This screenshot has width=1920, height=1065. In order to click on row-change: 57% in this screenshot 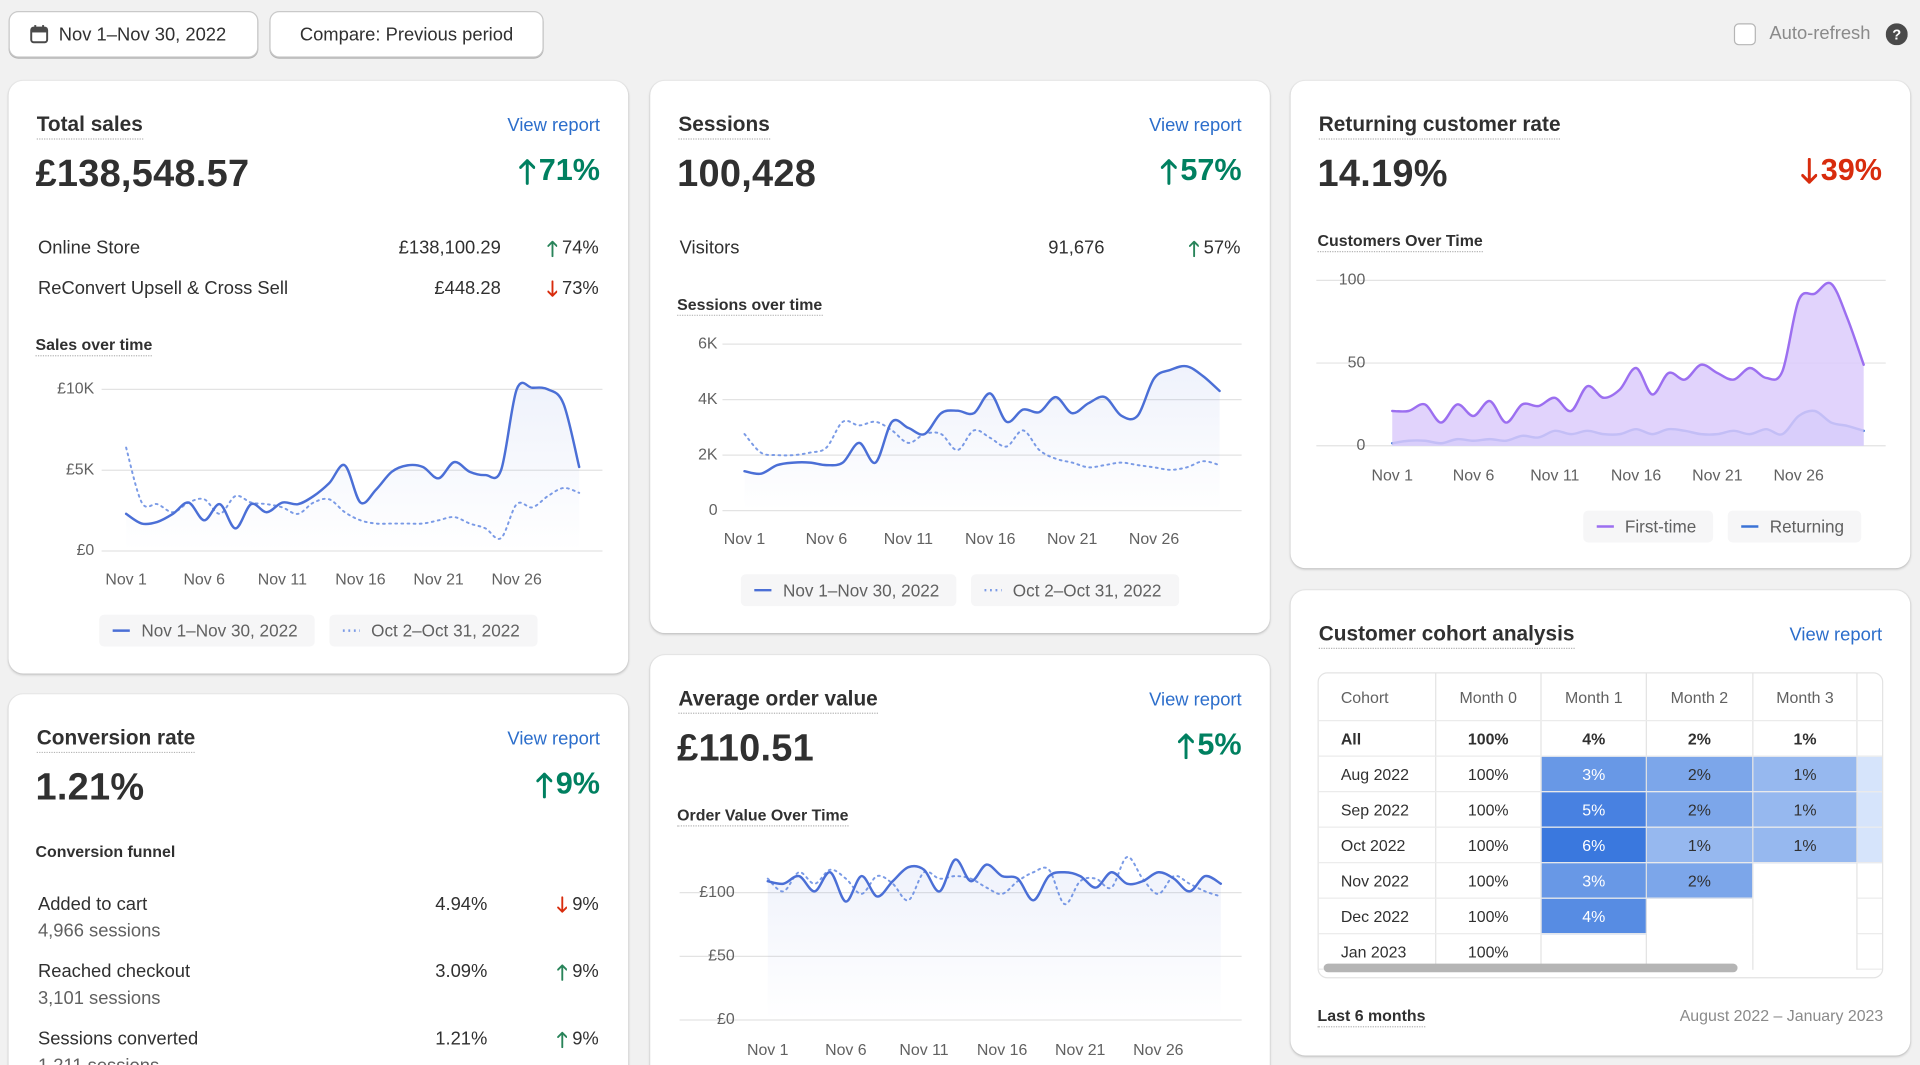, I will do `click(1214, 248)`.